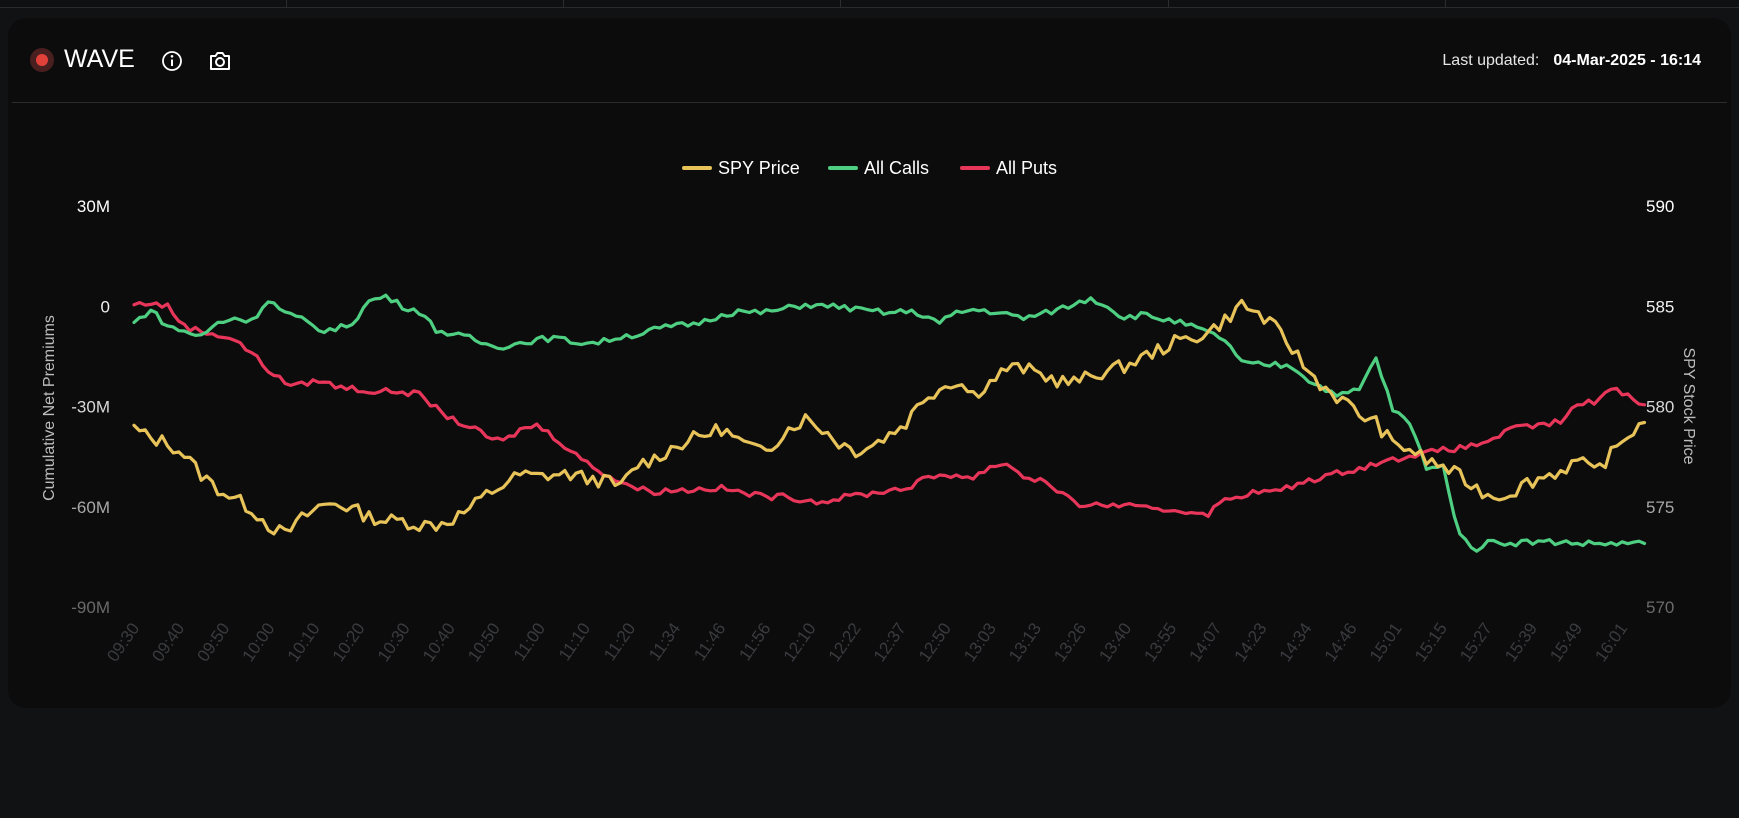 The width and height of the screenshot is (1739, 818). I want to click on y-tick-right: 580, so click(1660, 407).